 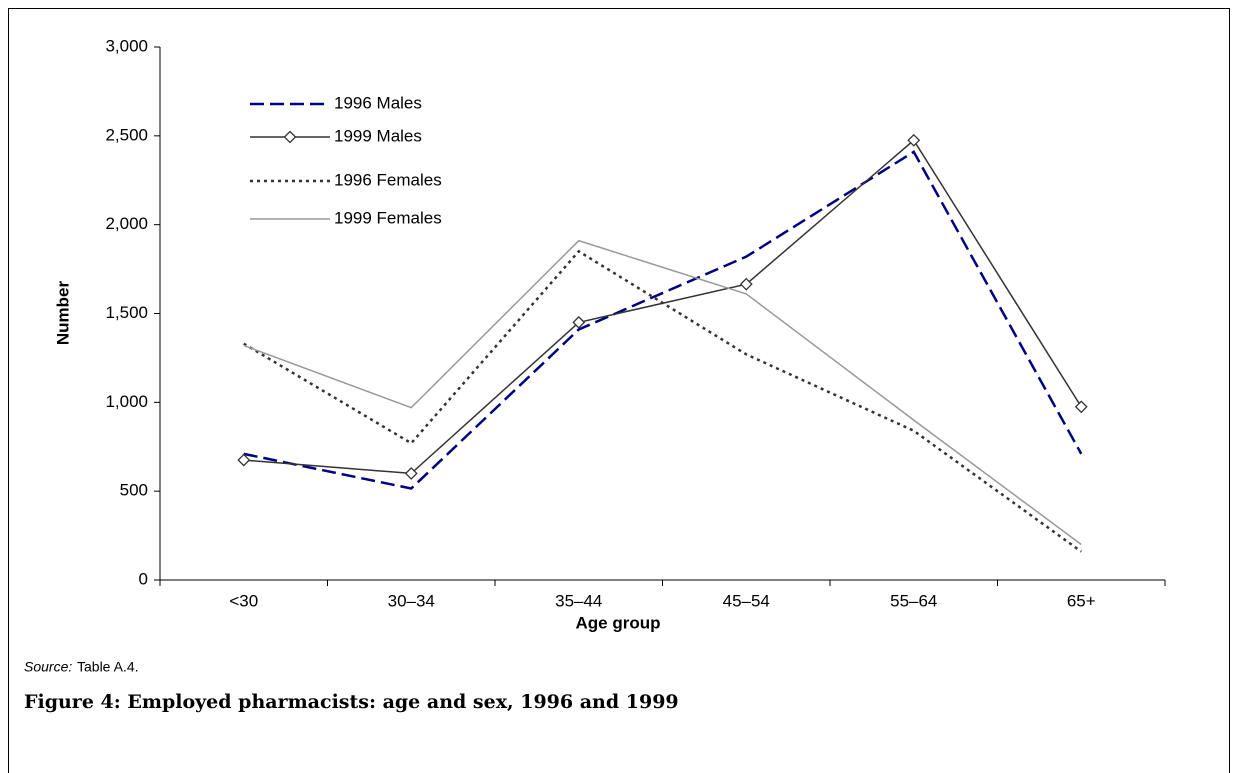 What do you see at coordinates (126, 401) in the screenshot?
I see `y-tick-label: 1,000` at bounding box center [126, 401].